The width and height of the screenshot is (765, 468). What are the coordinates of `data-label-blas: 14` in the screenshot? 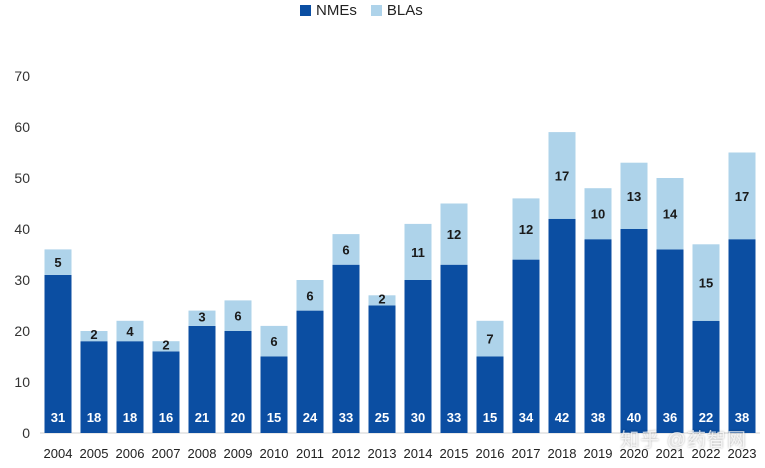 It's located at (670, 214).